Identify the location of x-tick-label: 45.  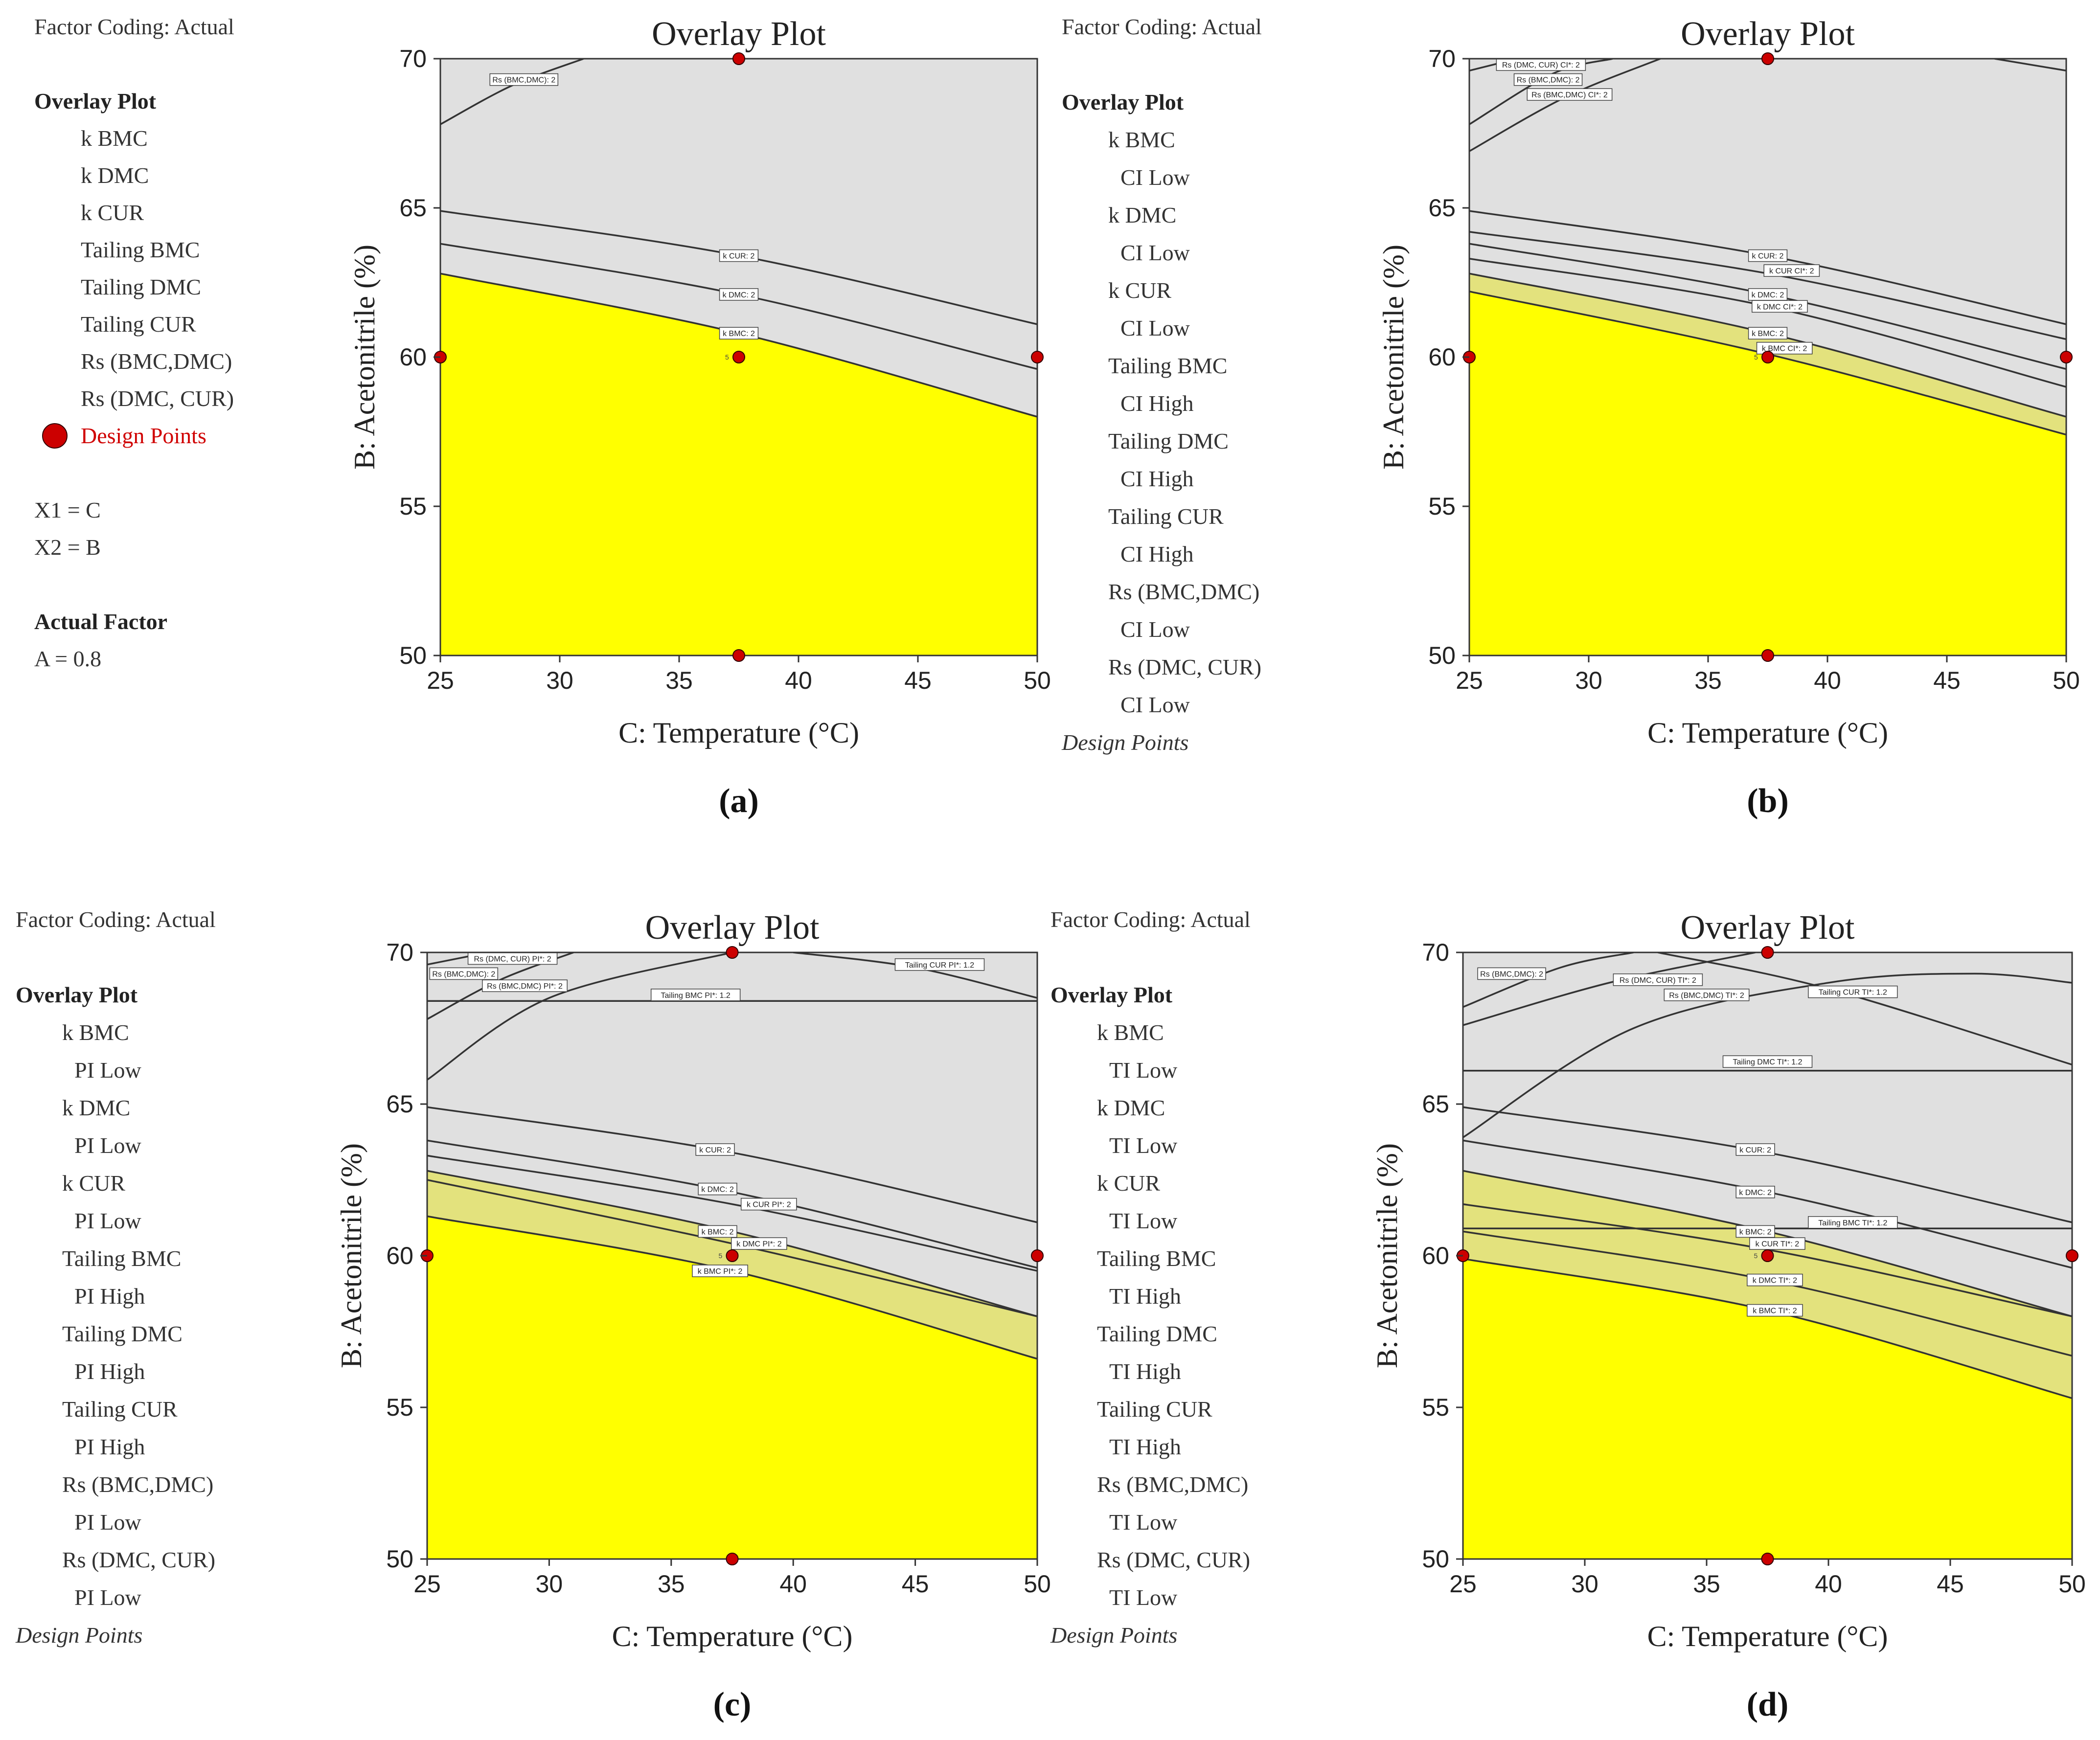
(918, 680).